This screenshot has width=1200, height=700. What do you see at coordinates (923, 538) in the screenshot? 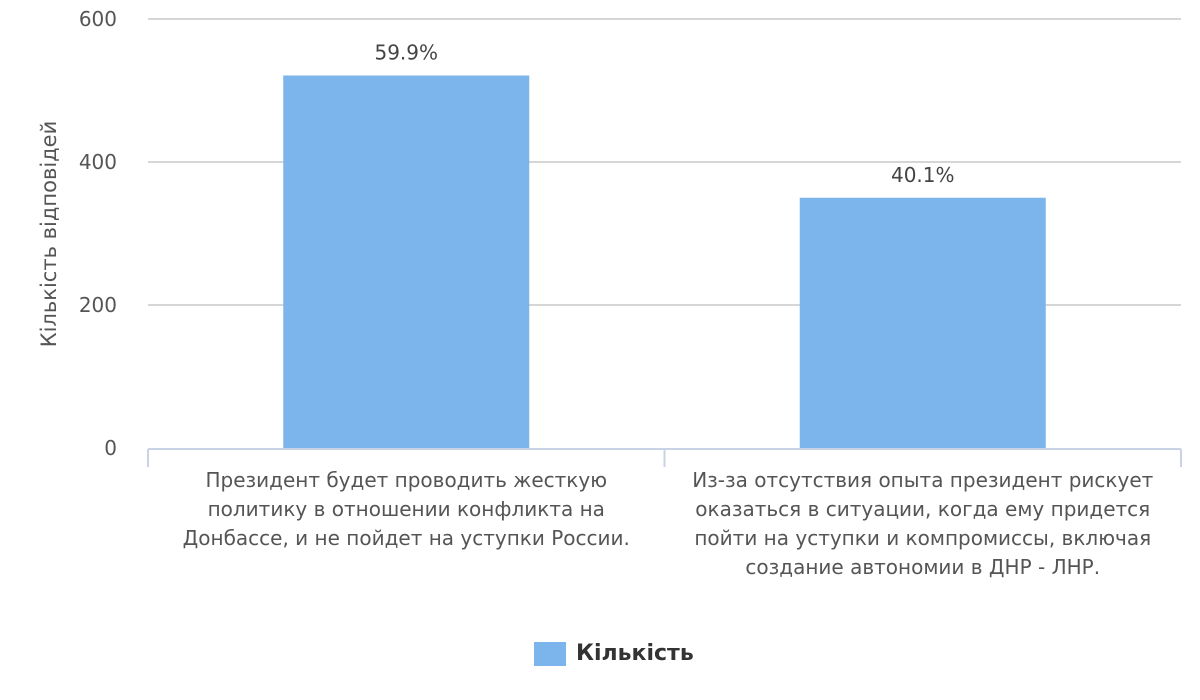
I see `x-category-label-line: пойти на уступки и компромиссы, включая` at bounding box center [923, 538].